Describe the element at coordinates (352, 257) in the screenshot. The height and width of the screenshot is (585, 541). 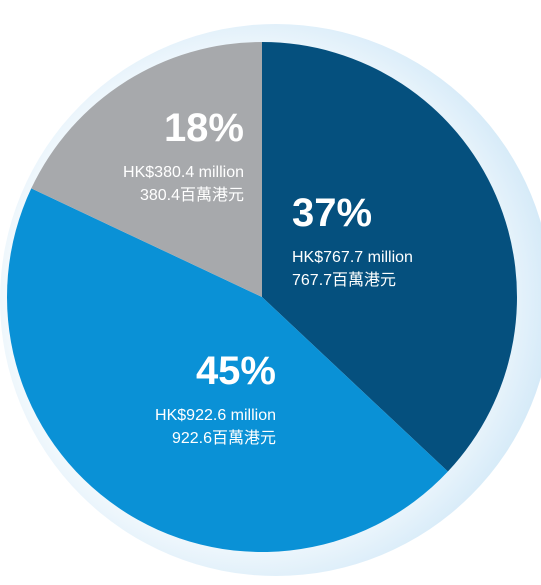
I see `amount-label: HK$767.7 million` at that location.